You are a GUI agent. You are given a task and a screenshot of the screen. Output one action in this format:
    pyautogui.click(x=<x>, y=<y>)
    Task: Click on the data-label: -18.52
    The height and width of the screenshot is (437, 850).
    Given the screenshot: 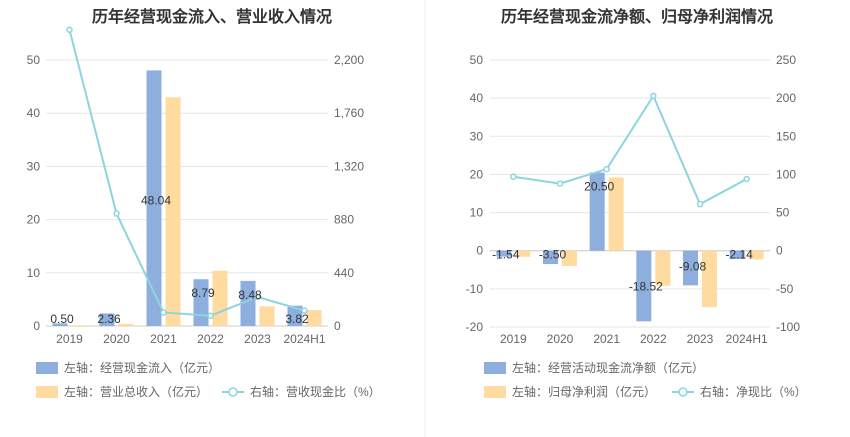 What is the action you would take?
    pyautogui.click(x=646, y=287)
    